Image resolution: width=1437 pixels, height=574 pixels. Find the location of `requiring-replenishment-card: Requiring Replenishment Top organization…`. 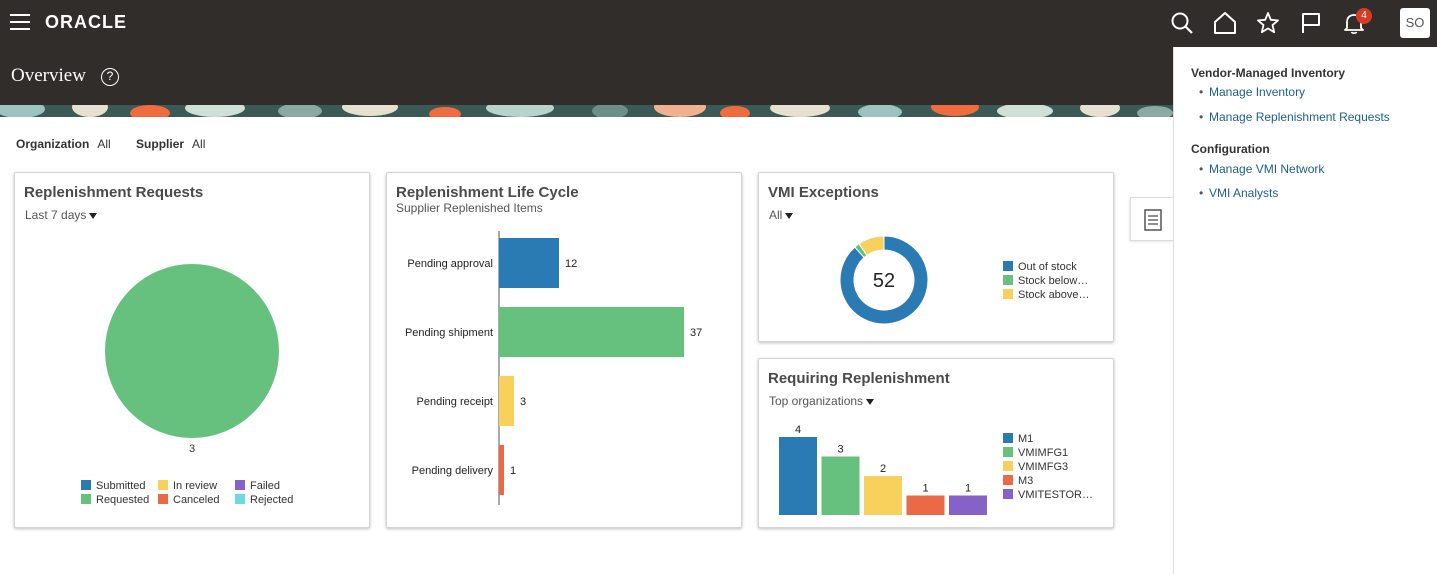

requiring-replenishment-card: Requiring Replenishment Top organization… is located at coordinates (936, 443).